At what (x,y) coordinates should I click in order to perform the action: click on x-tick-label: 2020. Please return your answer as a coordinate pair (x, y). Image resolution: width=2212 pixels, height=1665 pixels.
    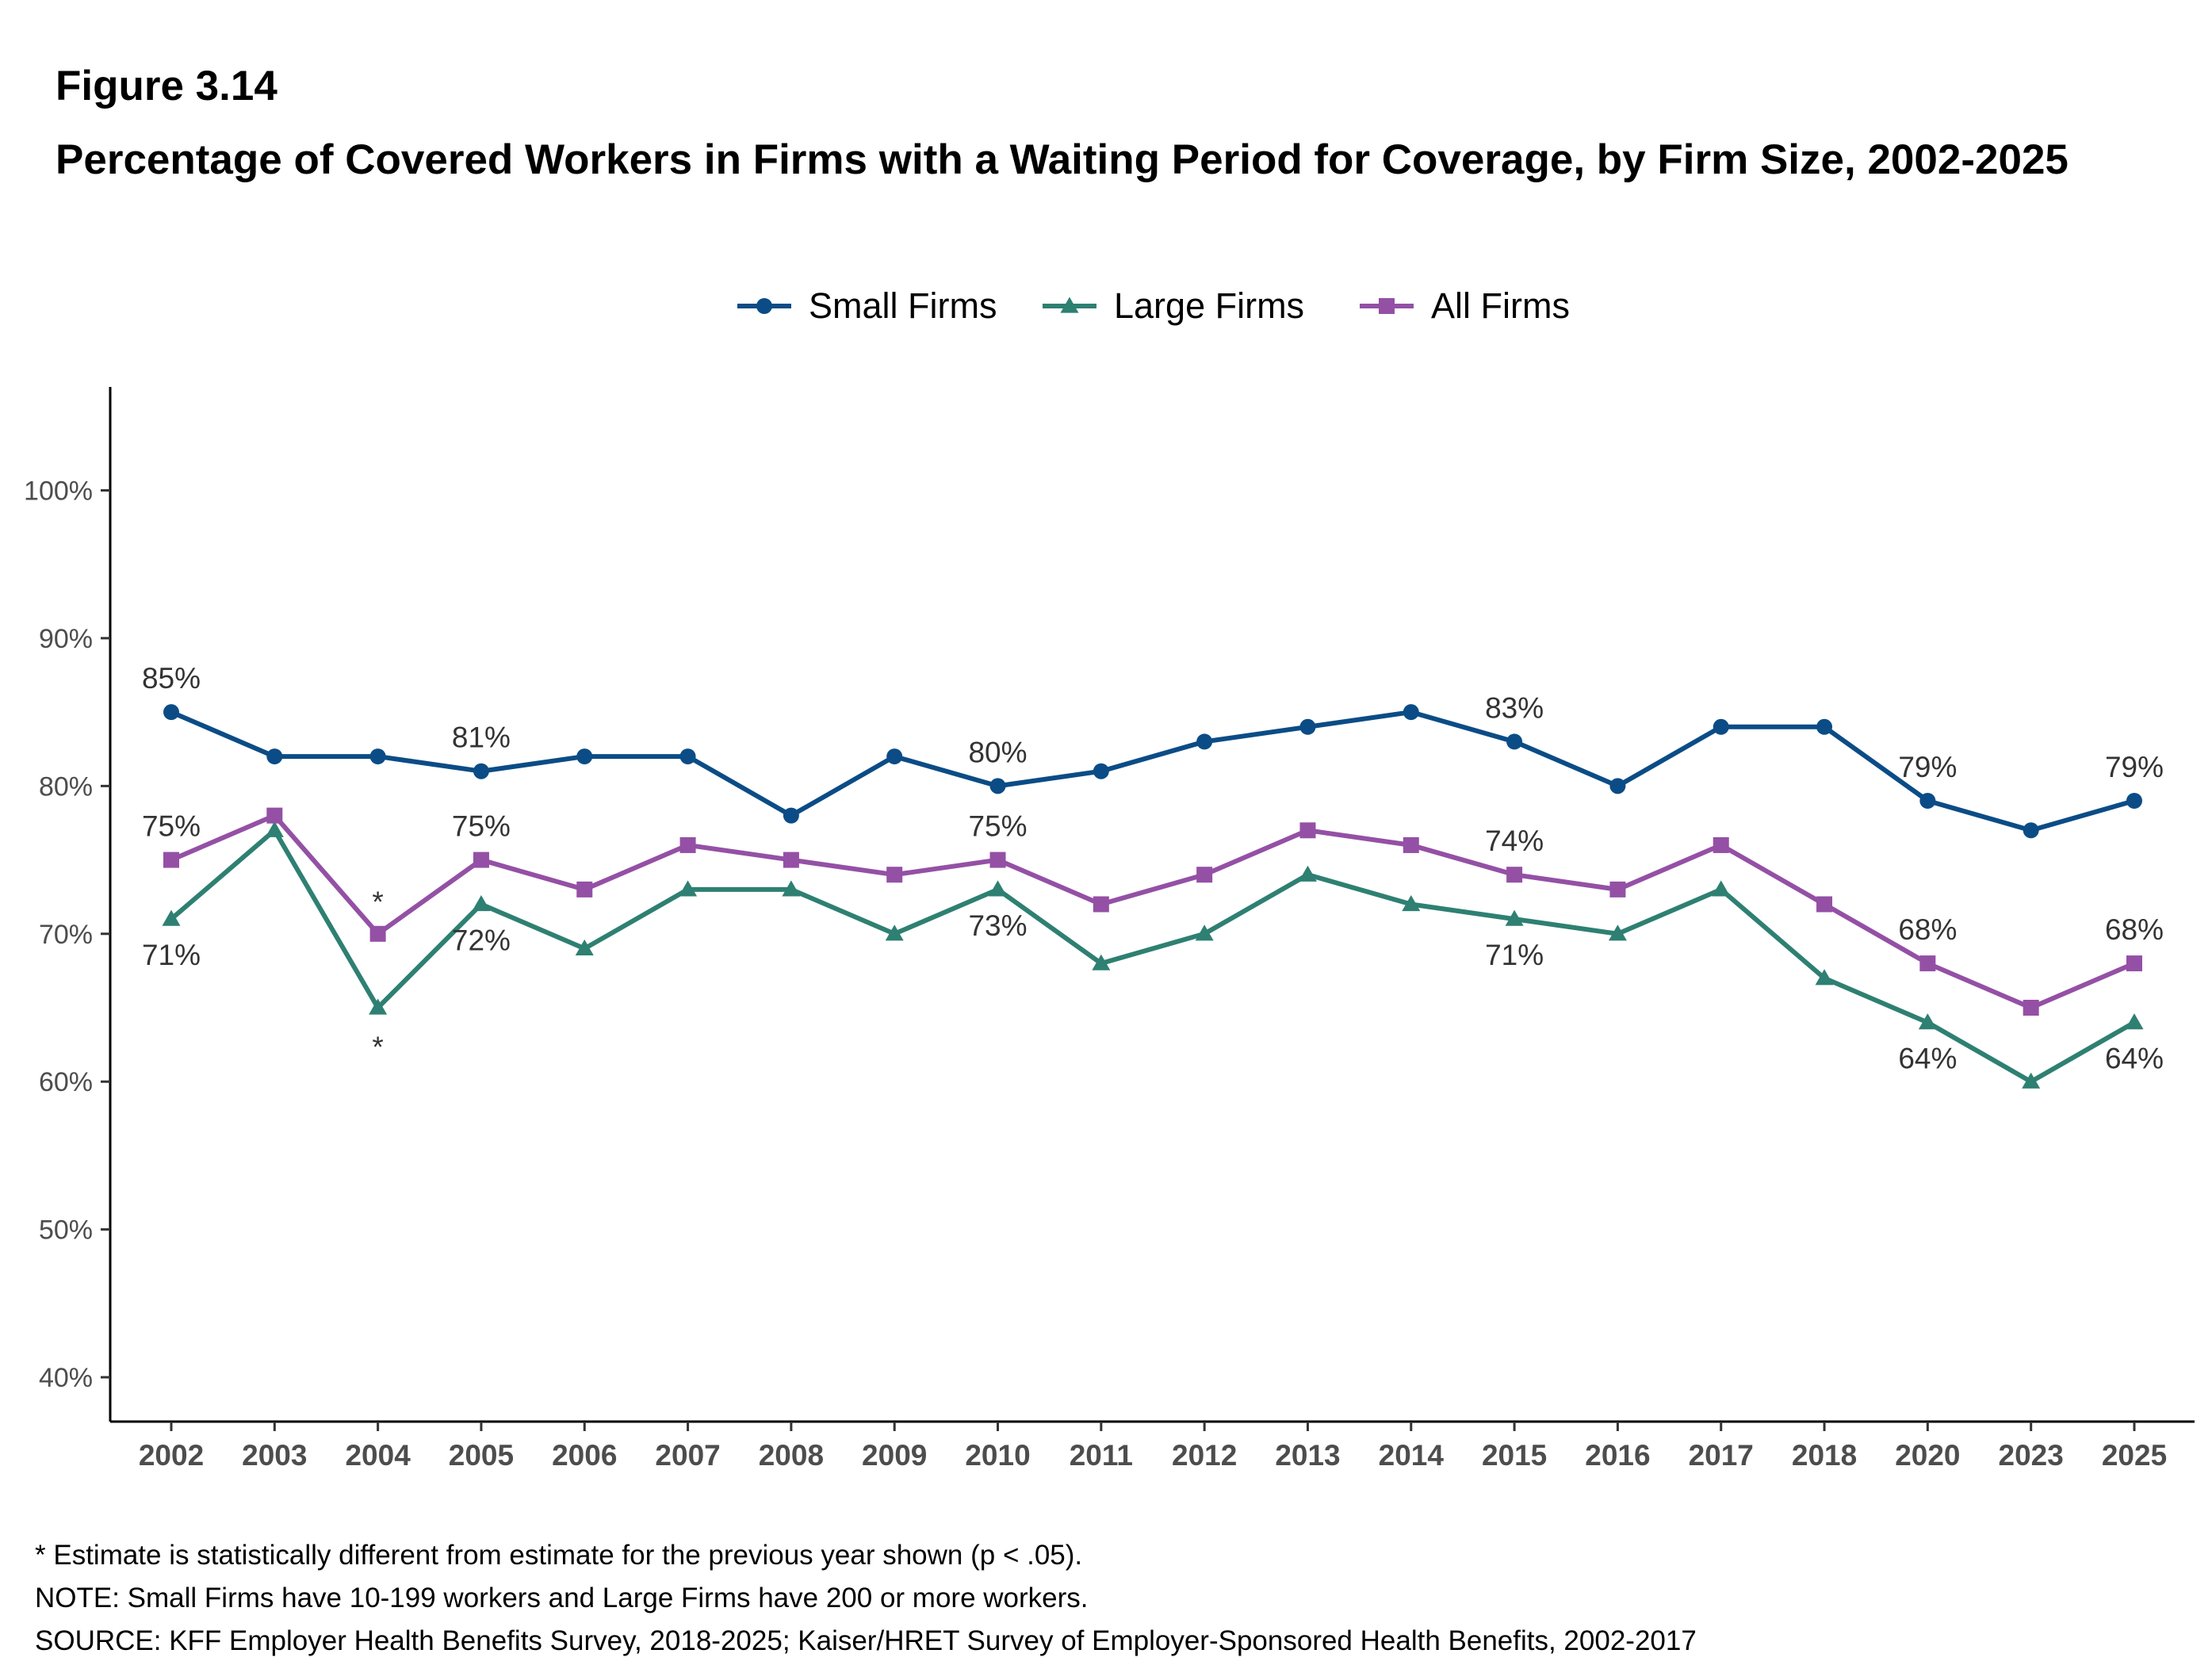
    Looking at the image, I should click on (1927, 1455).